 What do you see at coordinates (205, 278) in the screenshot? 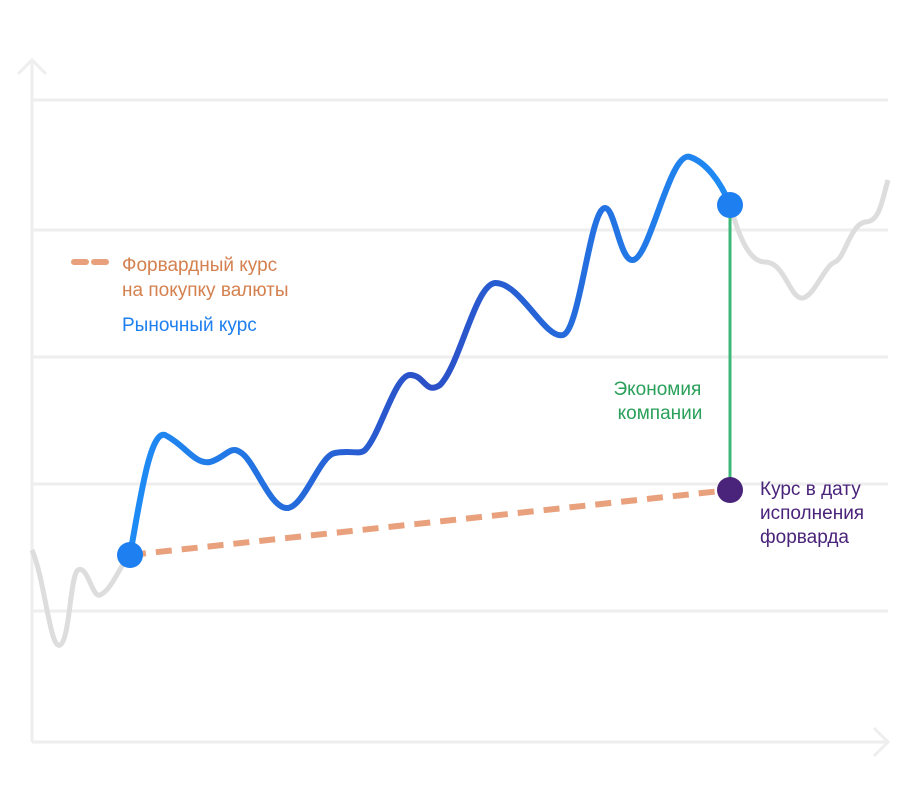
I see `legend-label: Форвардный курс на покупку валюты` at bounding box center [205, 278].